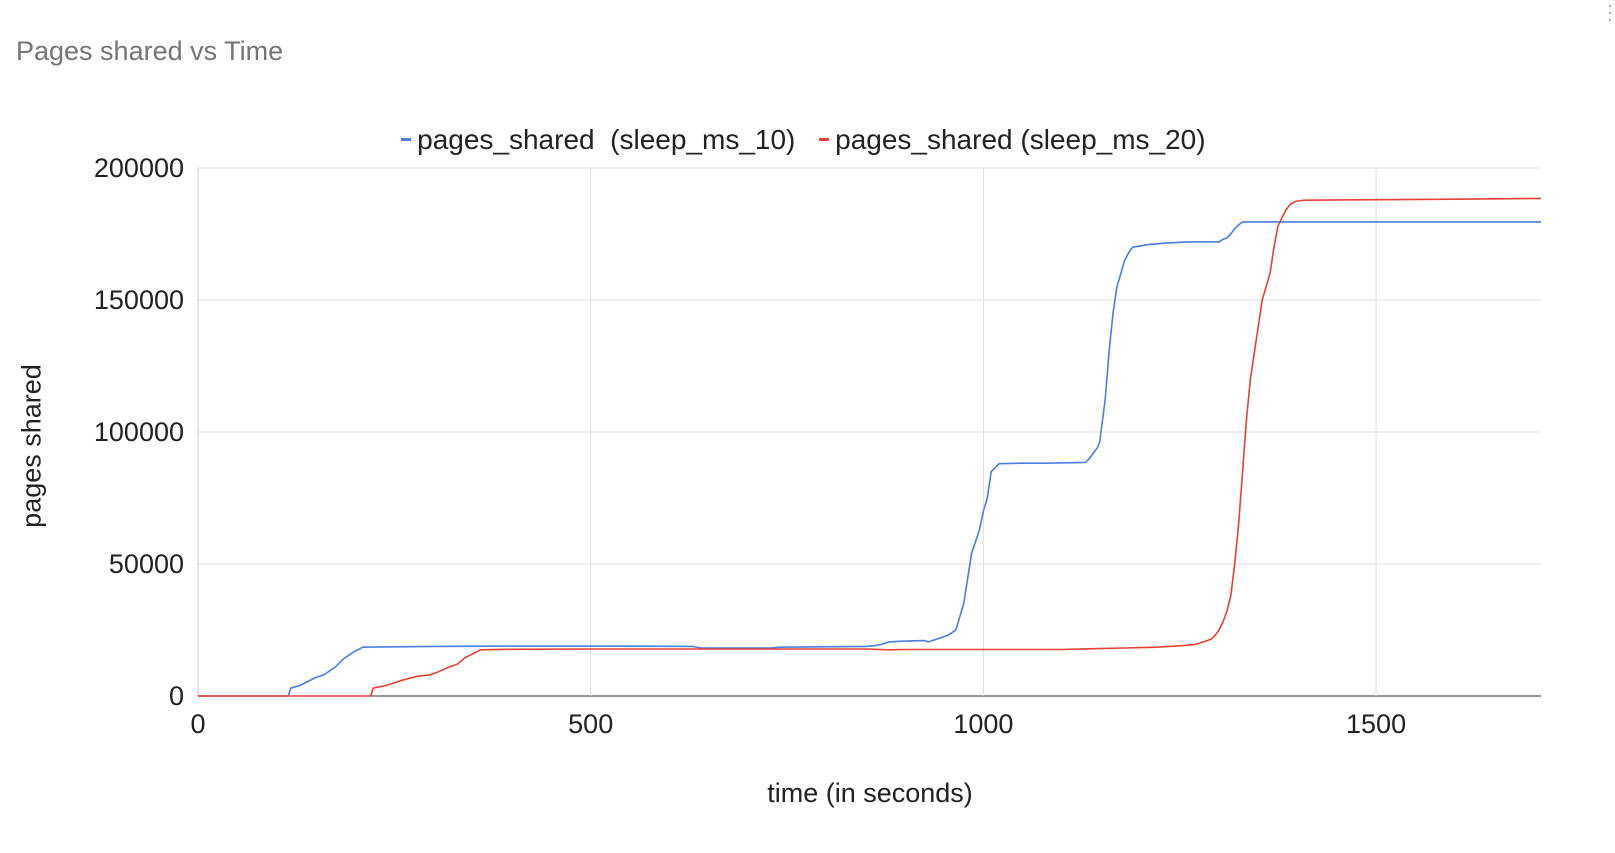 This screenshot has height=853, width=1615. What do you see at coordinates (590, 724) in the screenshot?
I see `x-tick-label: 500` at bounding box center [590, 724].